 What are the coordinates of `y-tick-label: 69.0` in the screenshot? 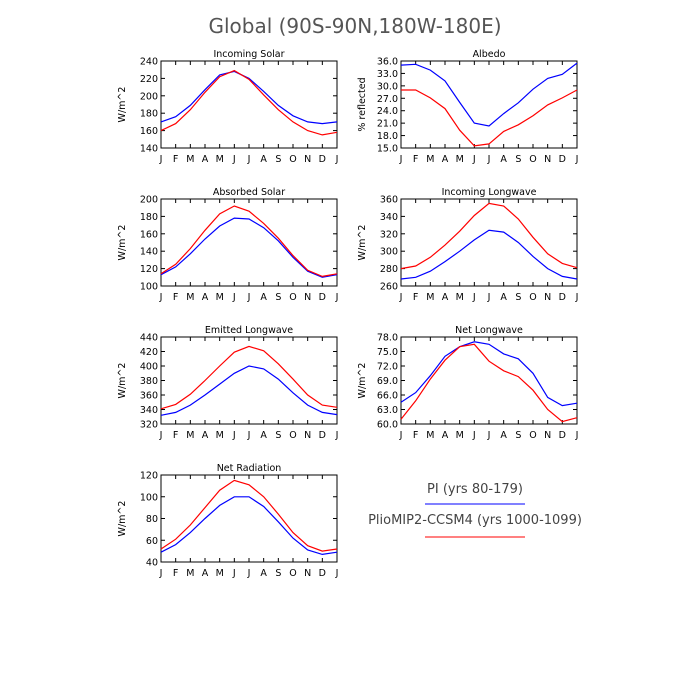 It's located at (387, 381).